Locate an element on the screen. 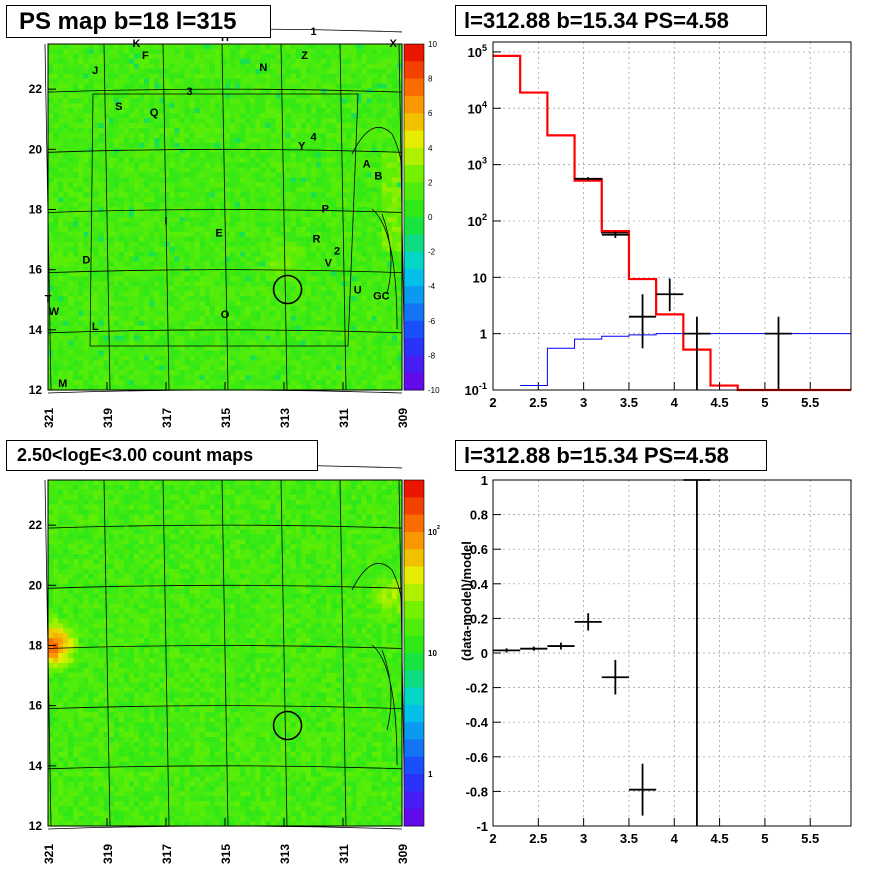 This screenshot has height=872, width=896. source-label: B is located at coordinates (378, 176).